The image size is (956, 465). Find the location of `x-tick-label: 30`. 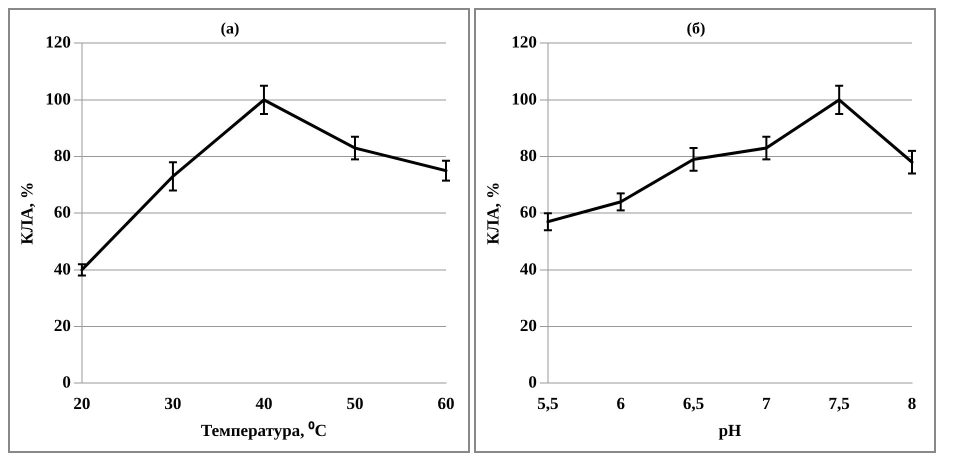

x-tick-label: 30 is located at coordinates (173, 403).